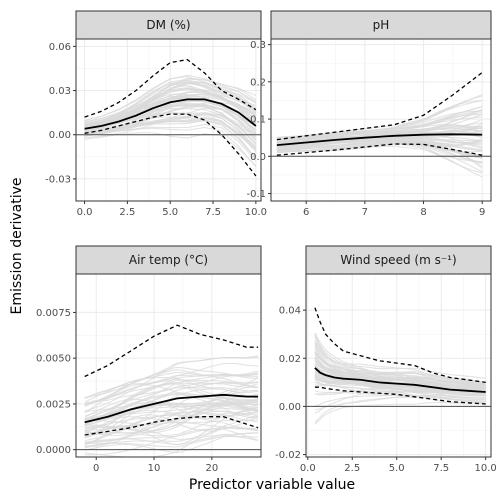 Image resolution: width=500 pixels, height=500 pixels. I want to click on y-tick-label-wind: -0.02, so click(288, 455).